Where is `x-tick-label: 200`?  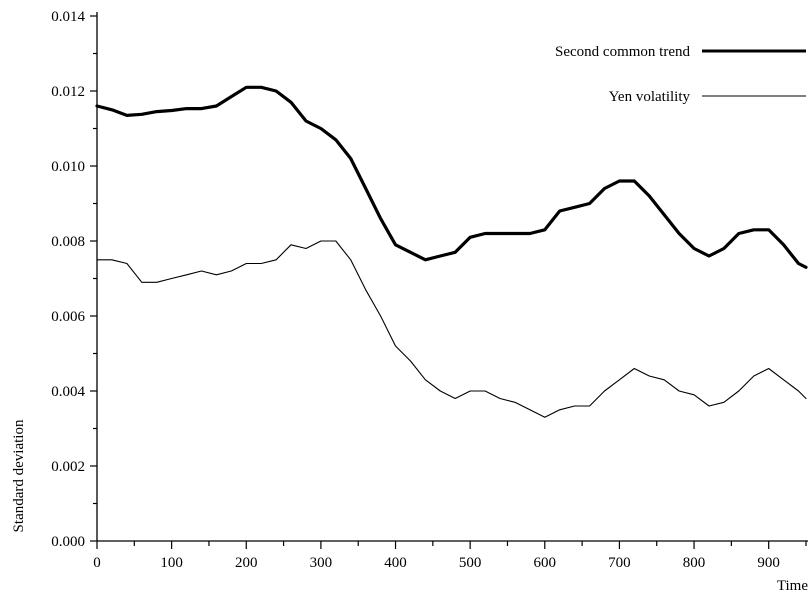
x-tick-label: 200 is located at coordinates (246, 563).